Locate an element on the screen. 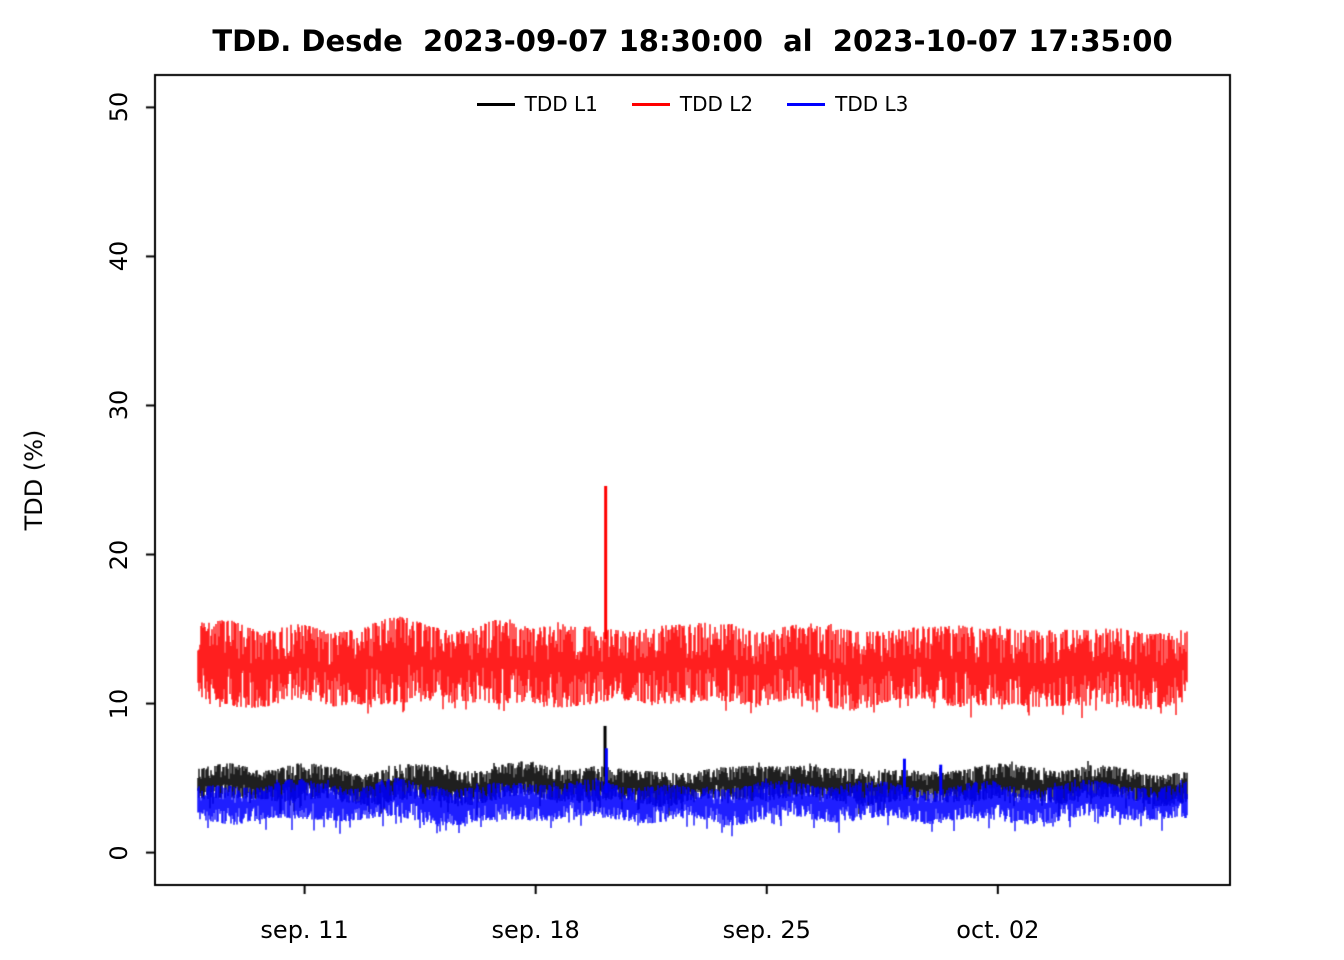  y-tick-label: 40 is located at coordinates (119, 256).